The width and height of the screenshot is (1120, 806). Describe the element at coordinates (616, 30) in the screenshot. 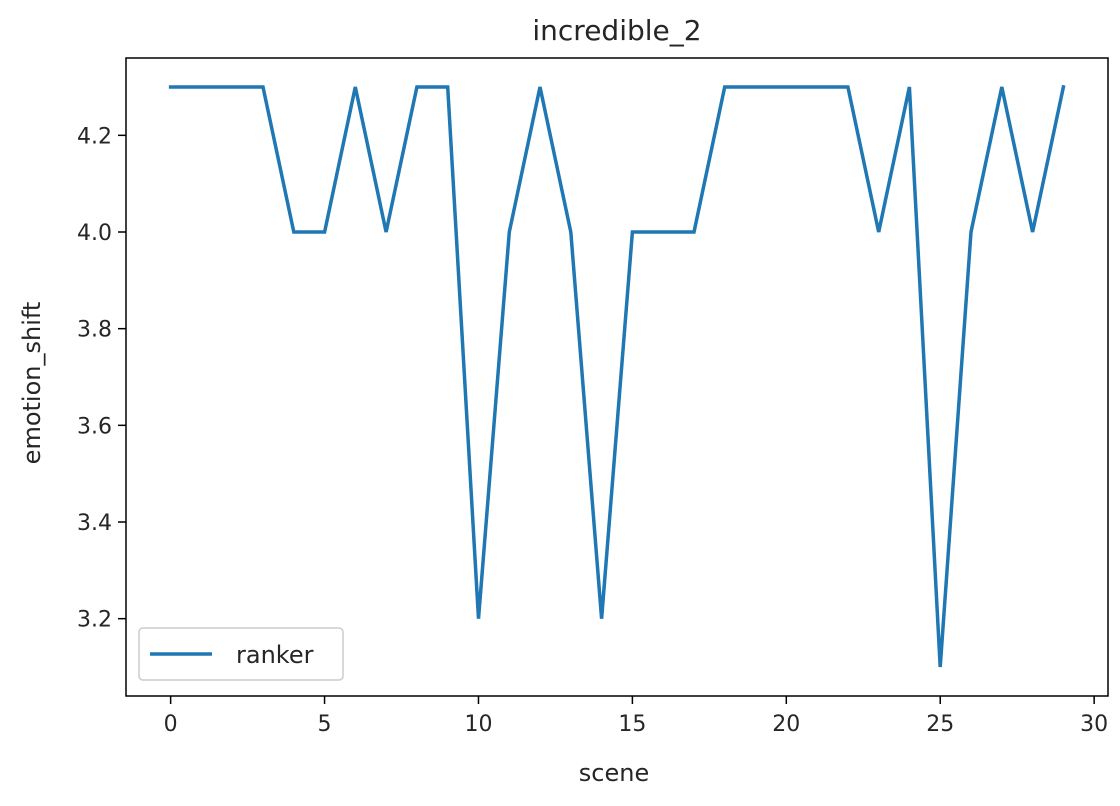

I see `chart-title: incredible_2` at that location.